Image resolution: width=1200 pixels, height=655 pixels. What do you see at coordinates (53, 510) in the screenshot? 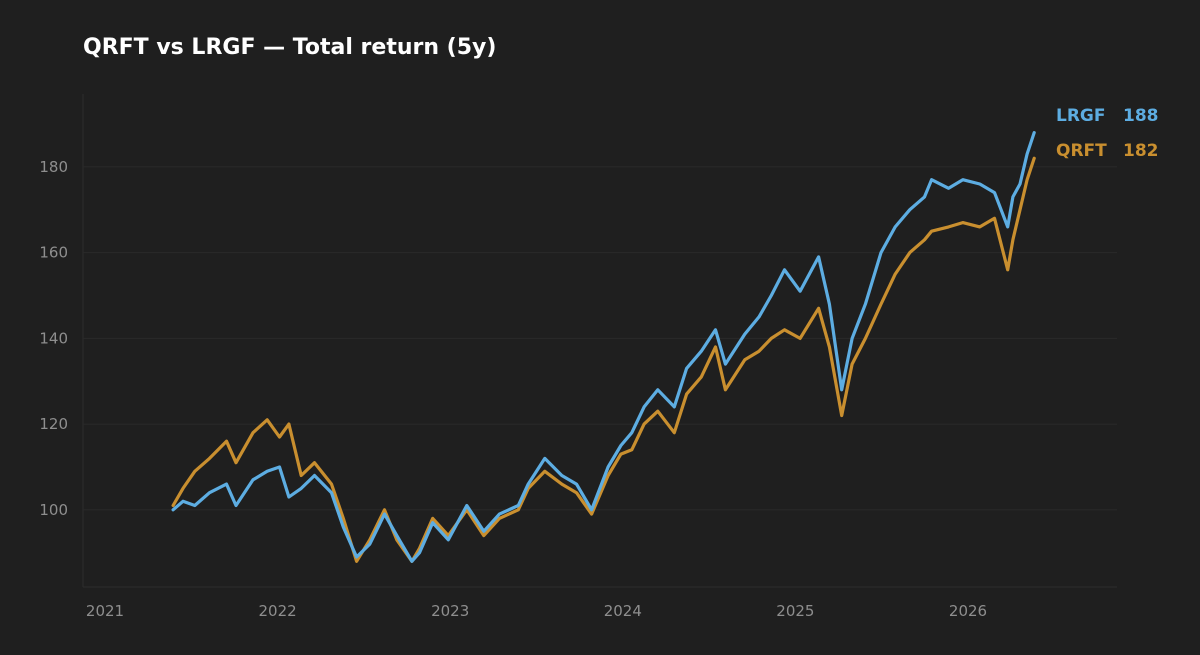
I see `y-tick-label-100: 100` at bounding box center [53, 510].